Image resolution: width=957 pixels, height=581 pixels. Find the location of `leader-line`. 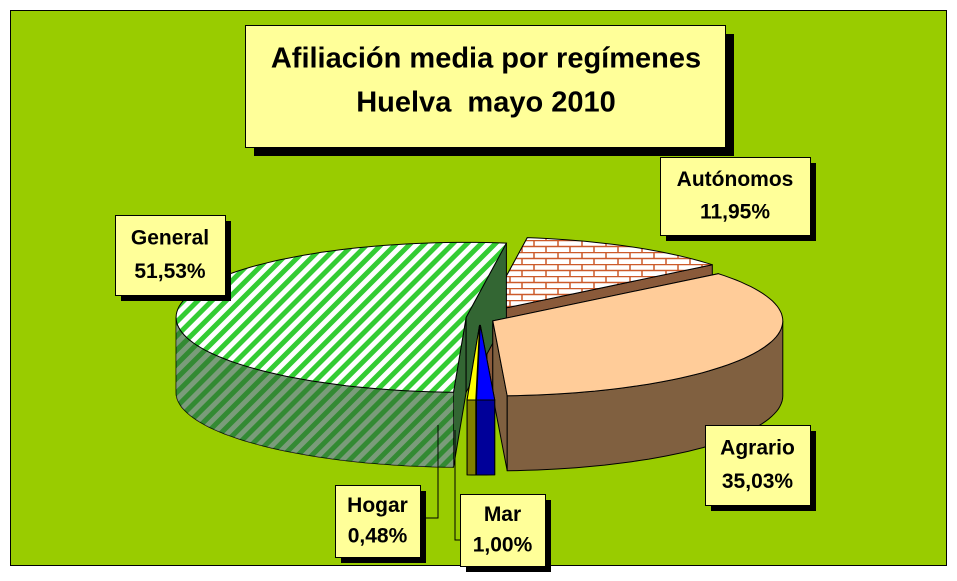

leader-line is located at coordinates (457, 485).